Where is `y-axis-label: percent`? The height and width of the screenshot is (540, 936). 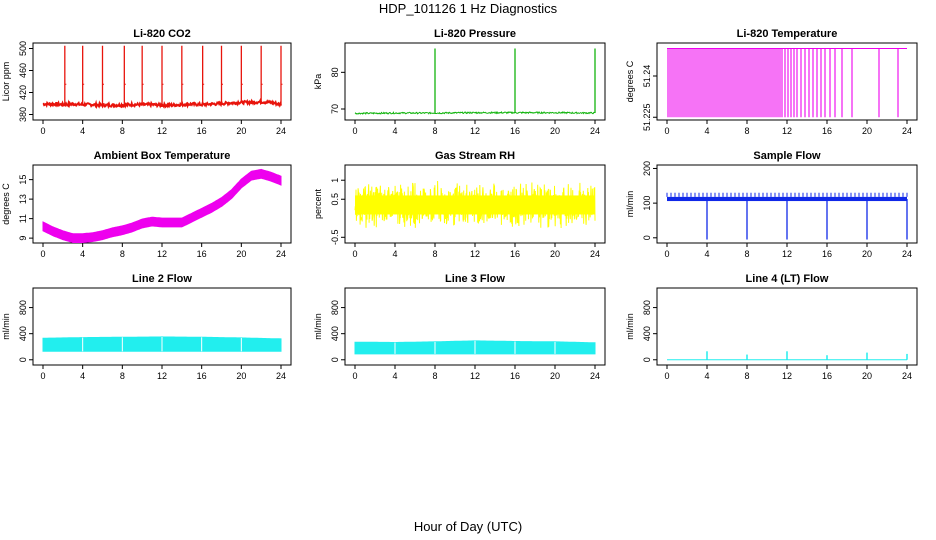
y-axis-label: percent is located at coordinates (318, 203).